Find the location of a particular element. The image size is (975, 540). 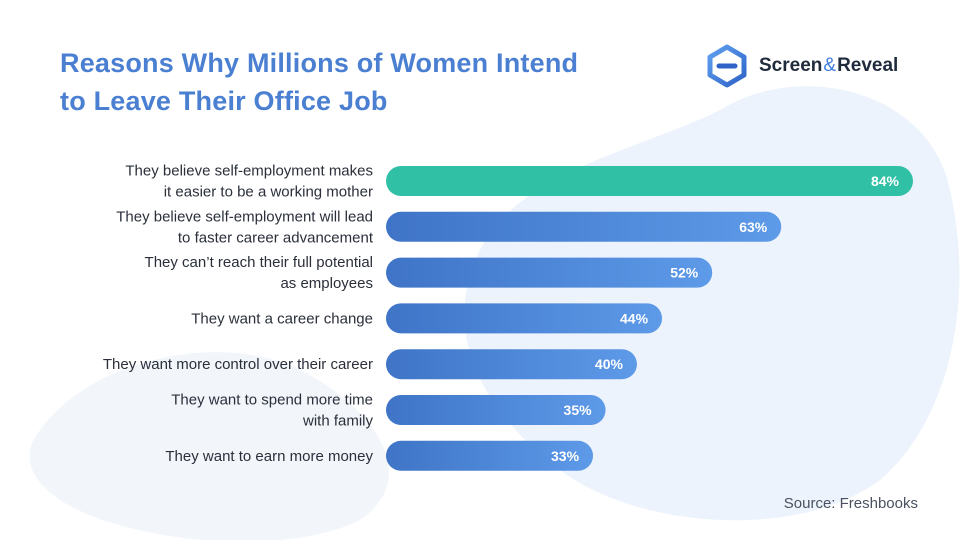

brand-name: Screen & Reveal is located at coordinates (828, 66).